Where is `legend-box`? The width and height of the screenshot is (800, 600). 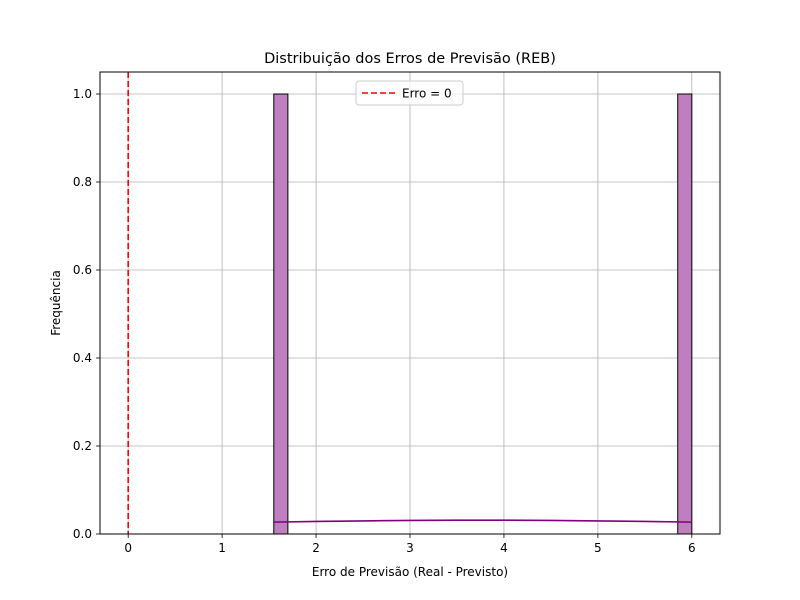 legend-box is located at coordinates (409, 93).